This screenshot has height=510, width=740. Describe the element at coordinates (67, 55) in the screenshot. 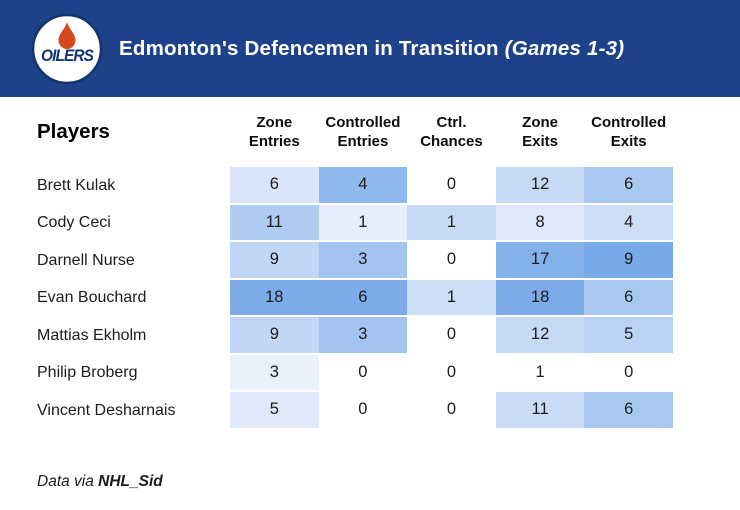

I see `oilers-wordmark: OILERS` at that location.